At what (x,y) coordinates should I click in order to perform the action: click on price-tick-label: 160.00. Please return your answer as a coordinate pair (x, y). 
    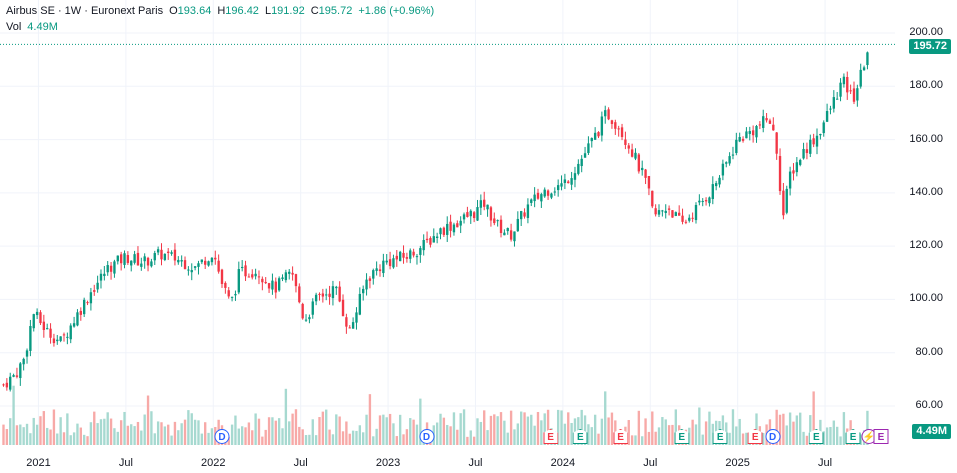
    Looking at the image, I should click on (926, 138).